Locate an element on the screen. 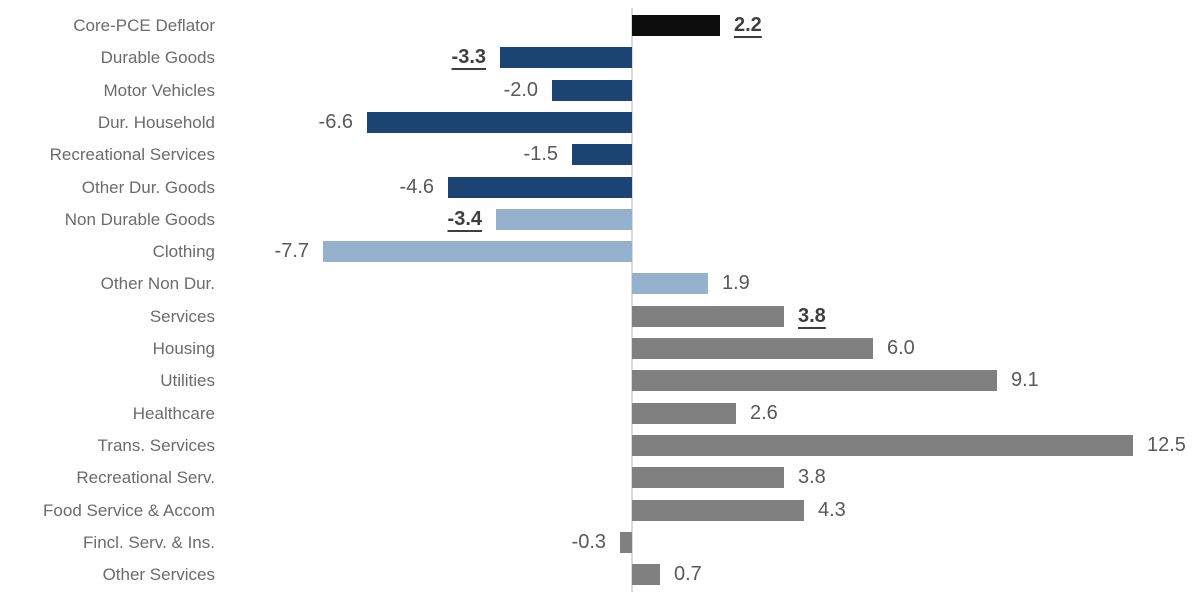 Image resolution: width=1200 pixels, height=600 pixels. category-label: Other Dur. Goods is located at coordinates (148, 187).